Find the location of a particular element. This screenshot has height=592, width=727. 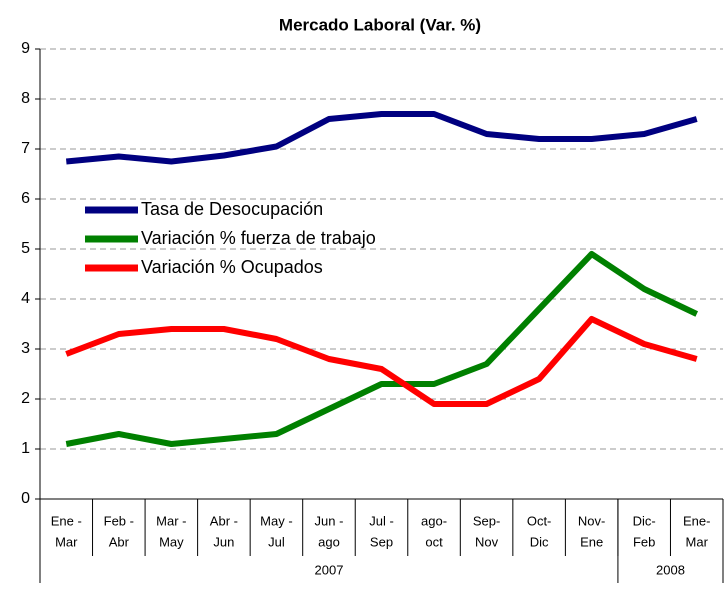

group-label: 2007 is located at coordinates (329, 569).